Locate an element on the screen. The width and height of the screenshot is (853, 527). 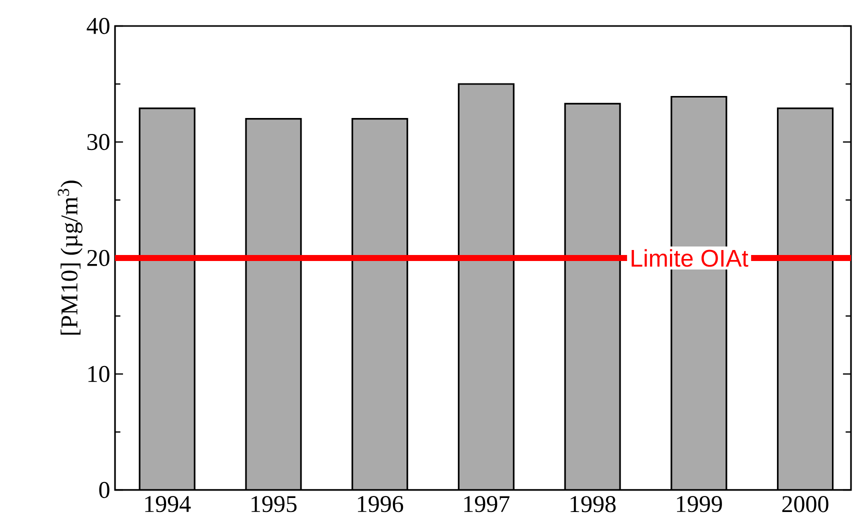
y-axis-title: [PM10] (µg/m$^{3}$) is located at coordinates (70, 257).